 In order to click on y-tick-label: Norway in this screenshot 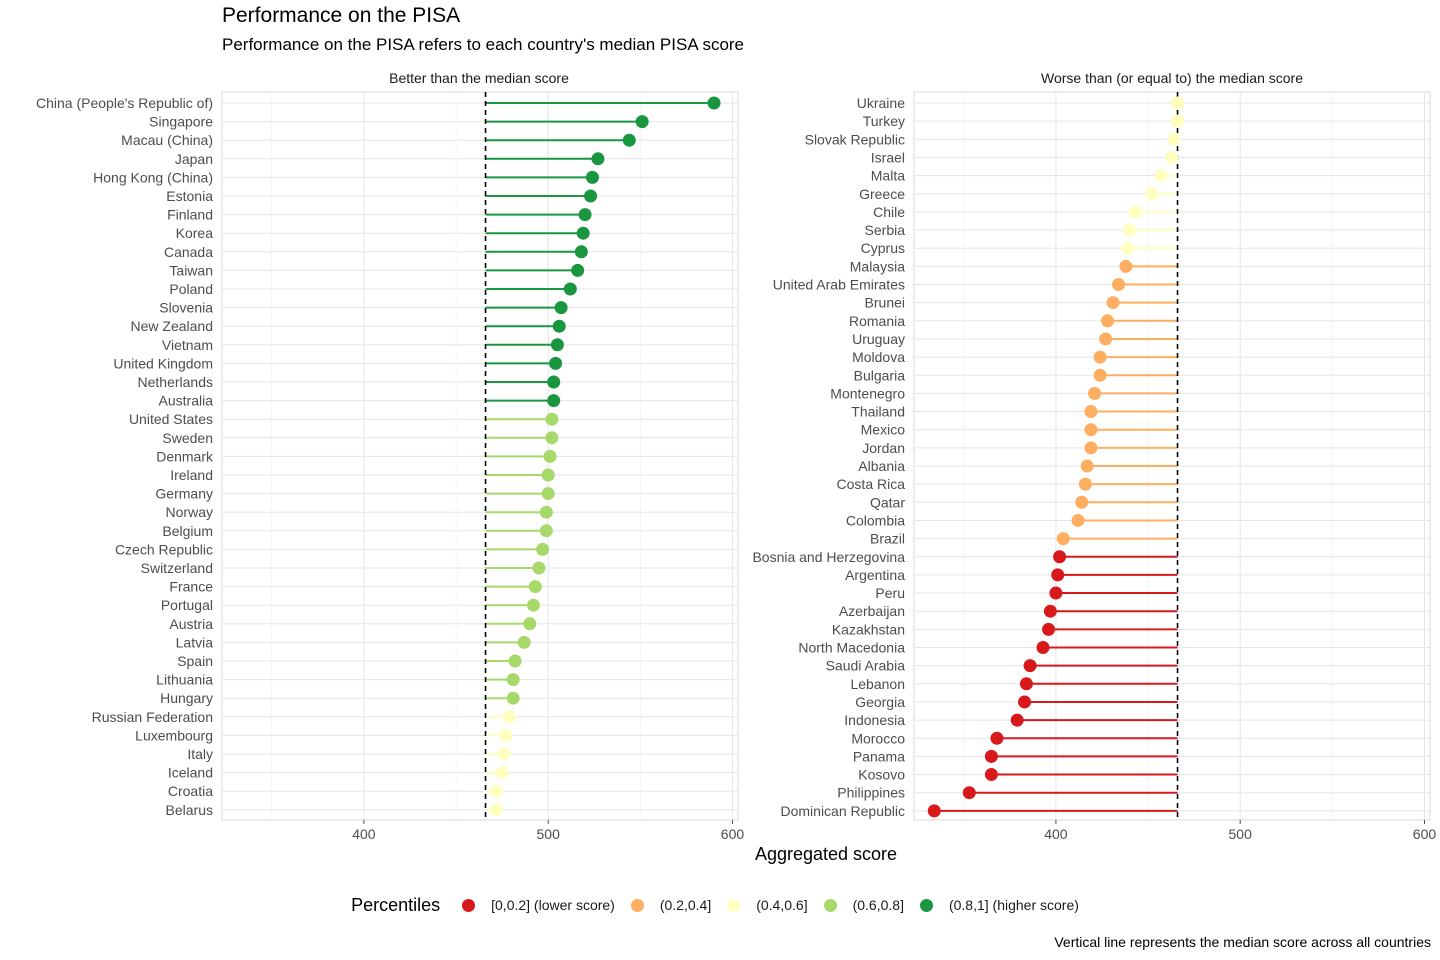, I will do `click(189, 512)`.